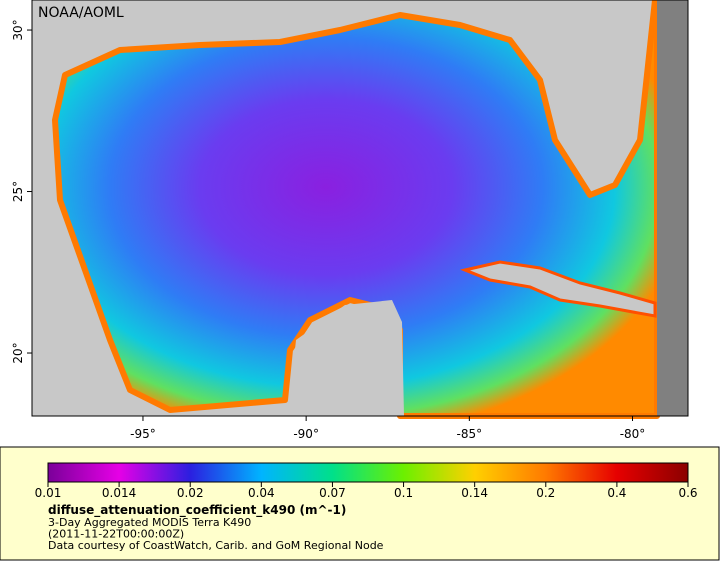 The height and width of the screenshot is (565, 720). I want to click on x-tick-label: -90°, so click(306, 434).